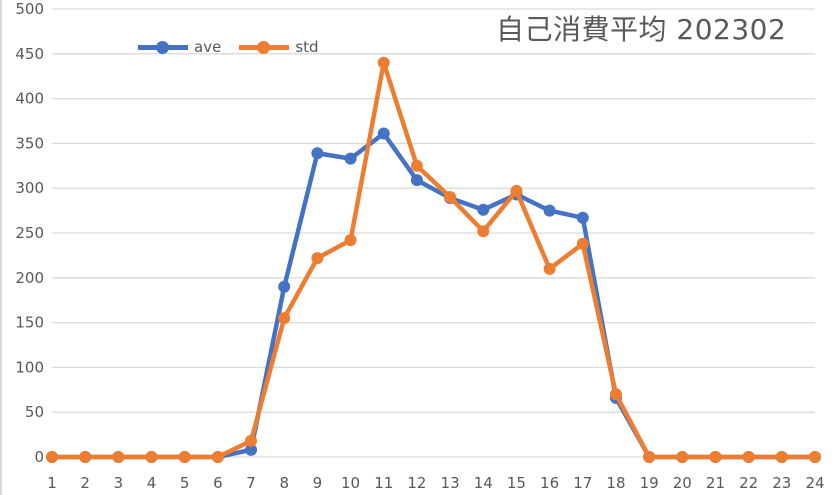  Describe the element at coordinates (435, 483) in the screenshot. I see `x-axis-labels: 1 2 3 4 5 6 7 8 9 10 11 12 13 14 15 16 17 18 19 20 21 22 23 24` at that location.